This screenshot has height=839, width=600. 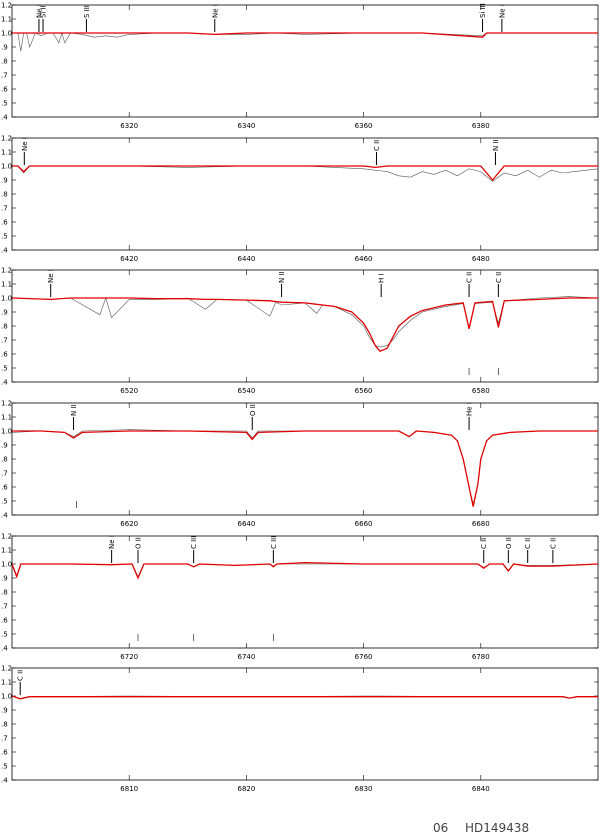 What do you see at coordinates (246, 789) in the screenshot?
I see `x-tick-label: 6820` at bounding box center [246, 789].